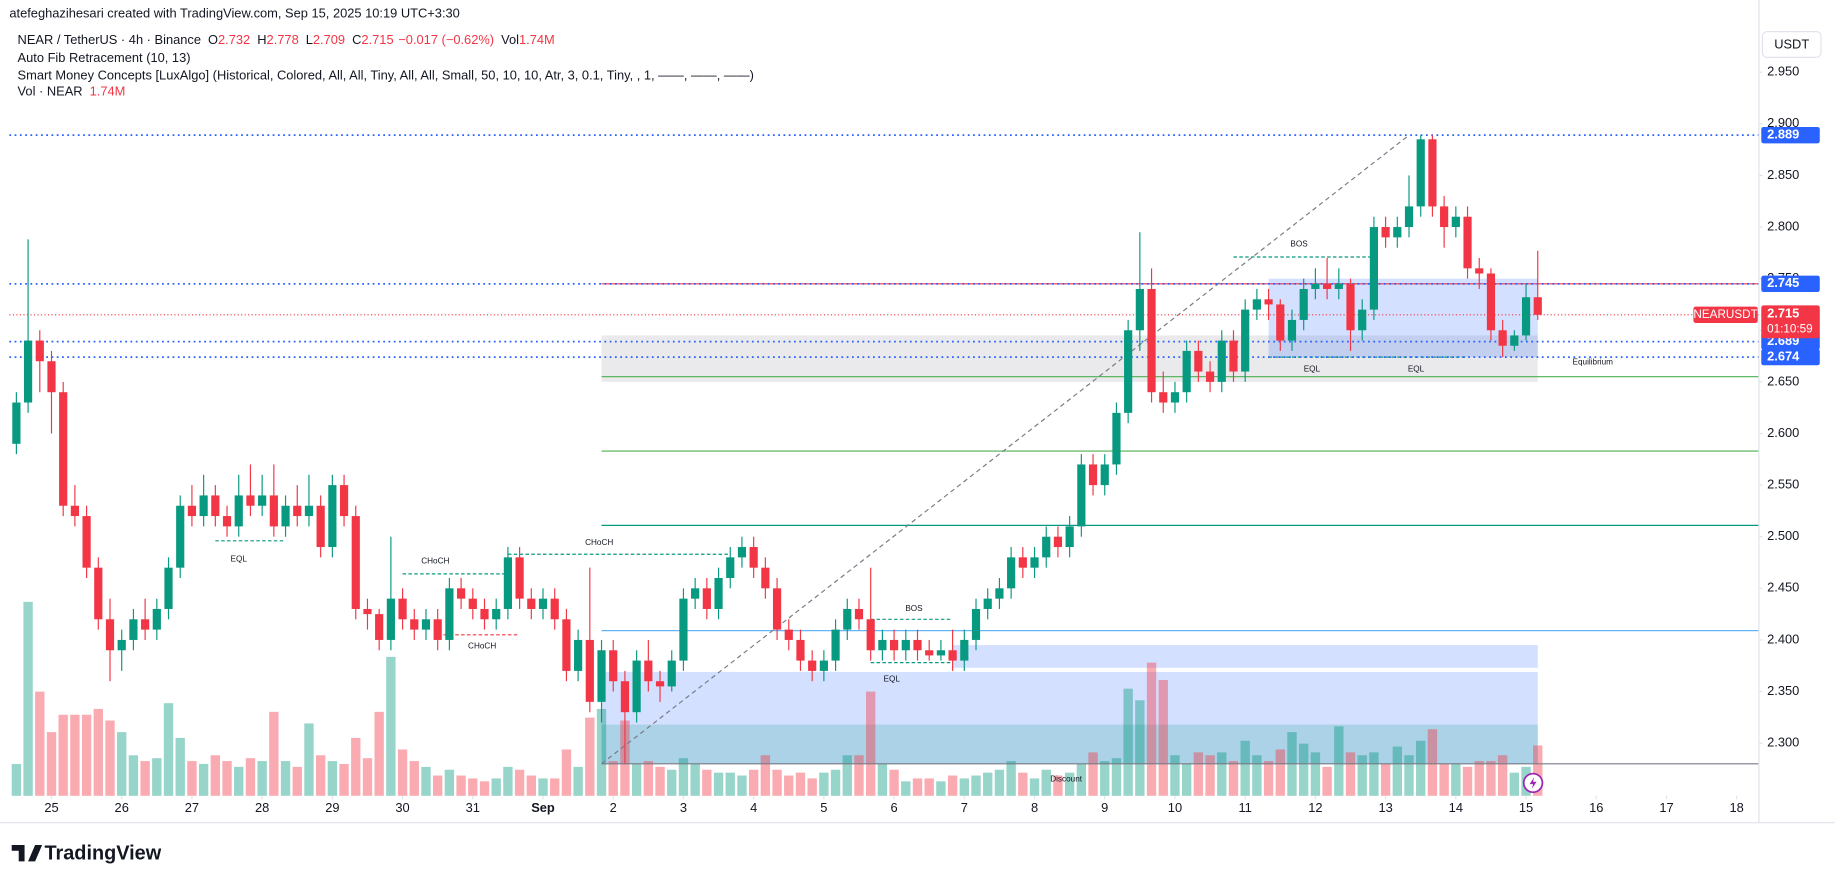  I want to click on y-tick-label: 2.300, so click(1783, 742).